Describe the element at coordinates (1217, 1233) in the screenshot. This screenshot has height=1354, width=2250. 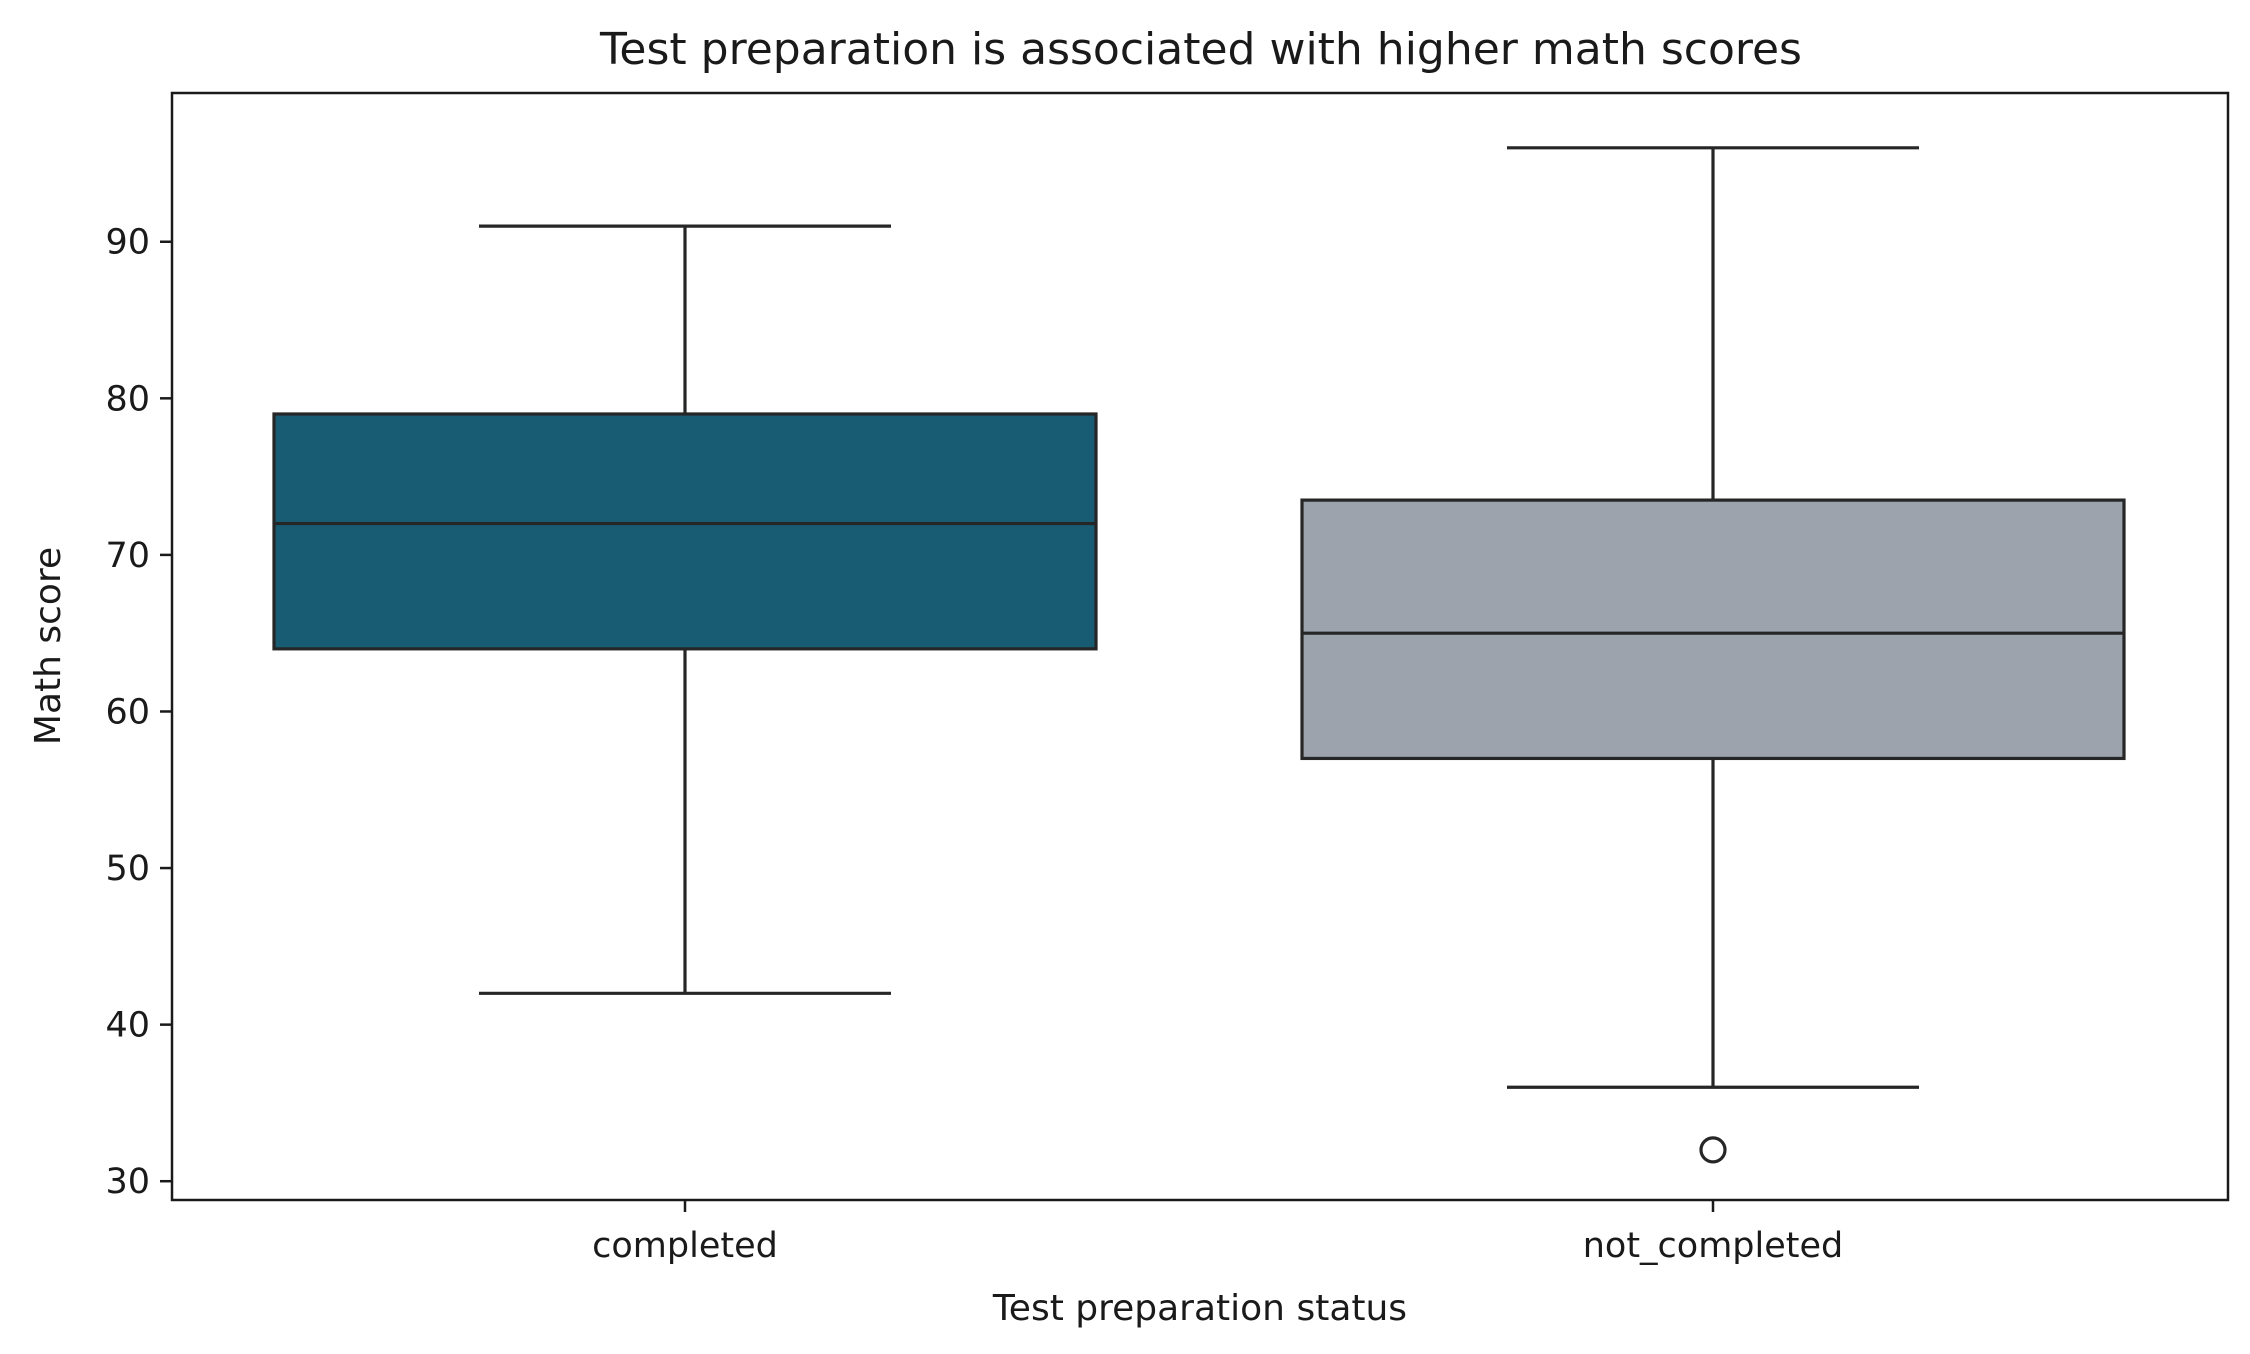
I see `x-axis: completed not_completed` at that location.